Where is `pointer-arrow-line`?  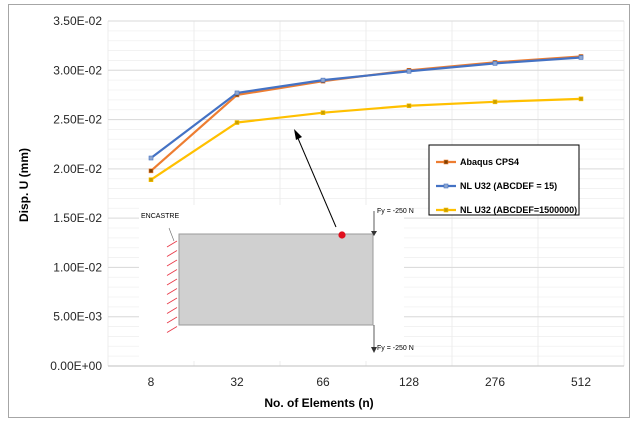
pointer-arrow-line is located at coordinates (316, 181).